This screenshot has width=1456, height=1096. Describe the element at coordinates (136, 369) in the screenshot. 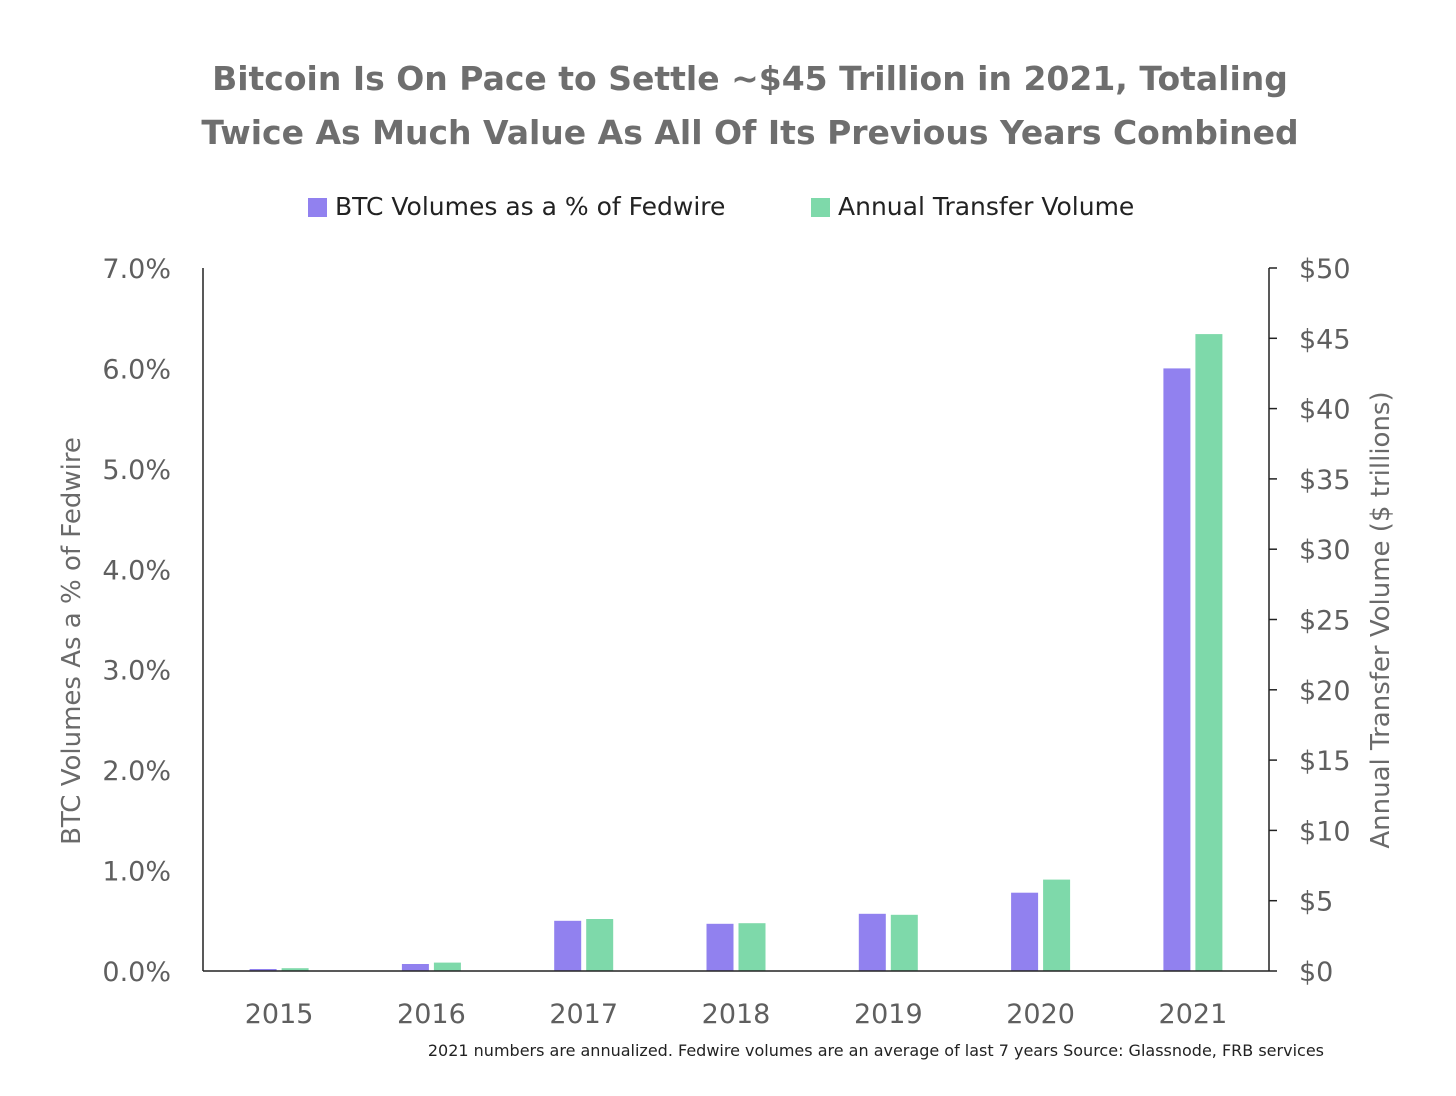

I see `y-left-tick-label: 6.0%` at that location.